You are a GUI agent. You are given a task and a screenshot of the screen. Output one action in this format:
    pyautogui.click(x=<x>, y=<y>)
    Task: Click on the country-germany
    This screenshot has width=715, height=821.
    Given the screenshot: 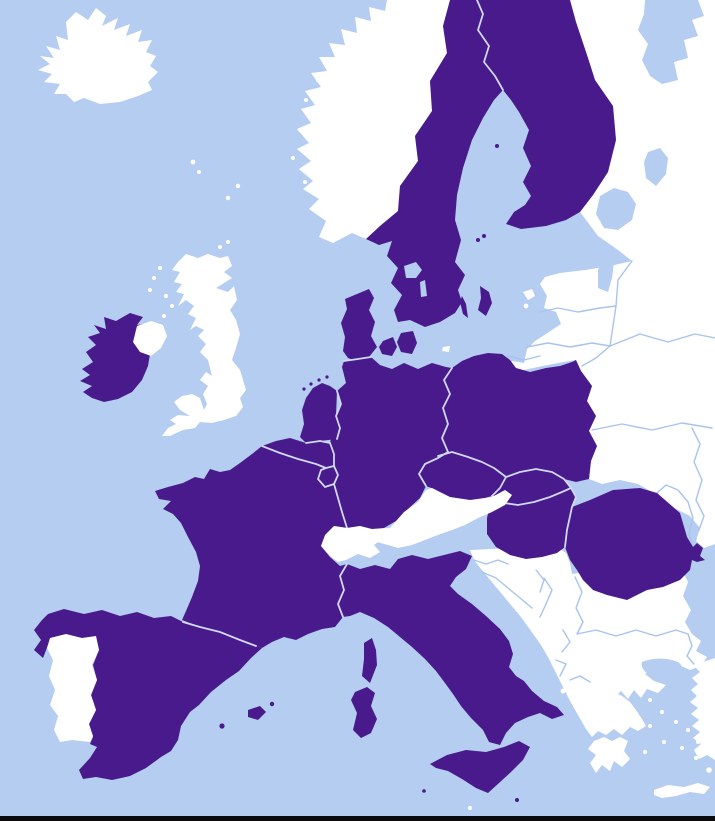 What is the action you would take?
    pyautogui.click(x=391, y=443)
    